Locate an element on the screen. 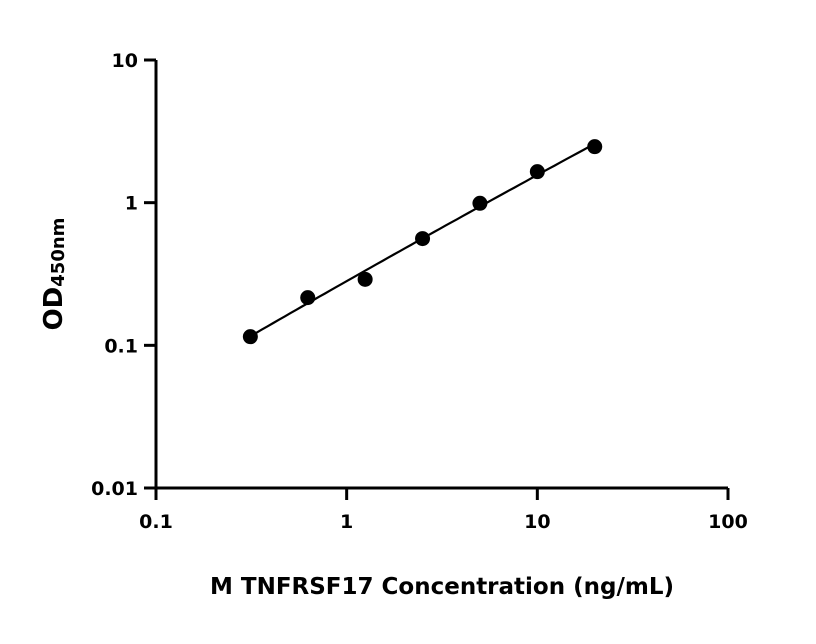 The image size is (816, 644). x-tick-label: 10 is located at coordinates (537, 522).